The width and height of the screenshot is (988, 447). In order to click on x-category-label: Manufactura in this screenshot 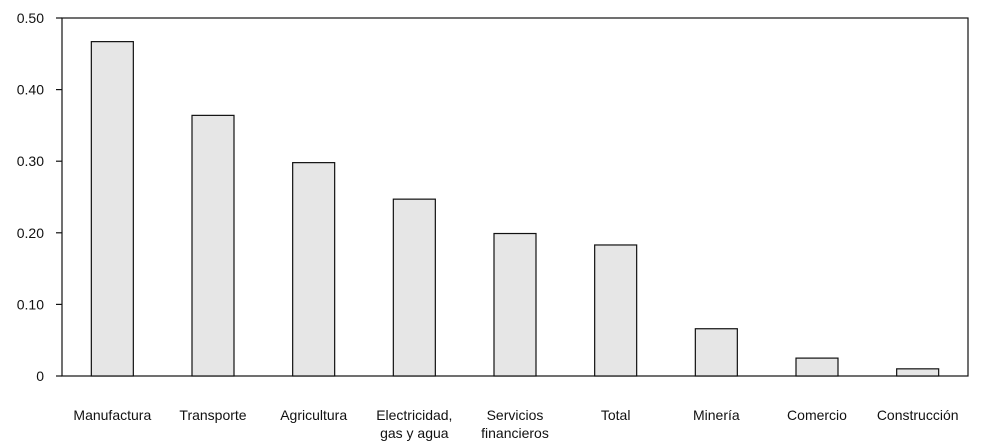, I will do `click(112, 415)`.